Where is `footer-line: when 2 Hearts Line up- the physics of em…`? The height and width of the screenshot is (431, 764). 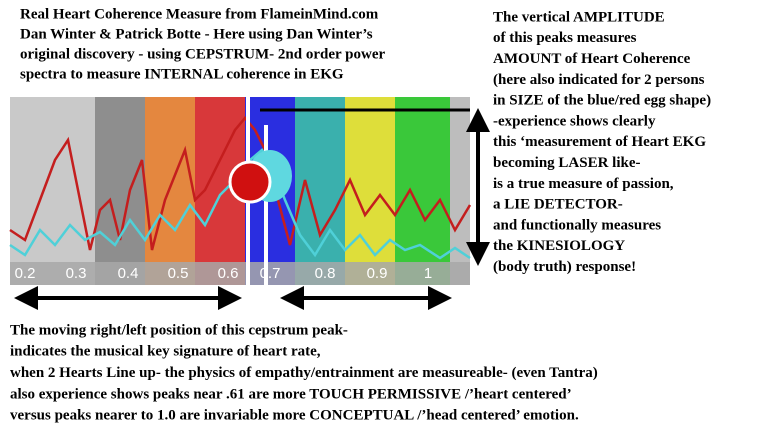 footer-line: when 2 Hearts Line up- the physics of em… is located at coordinates (304, 373).